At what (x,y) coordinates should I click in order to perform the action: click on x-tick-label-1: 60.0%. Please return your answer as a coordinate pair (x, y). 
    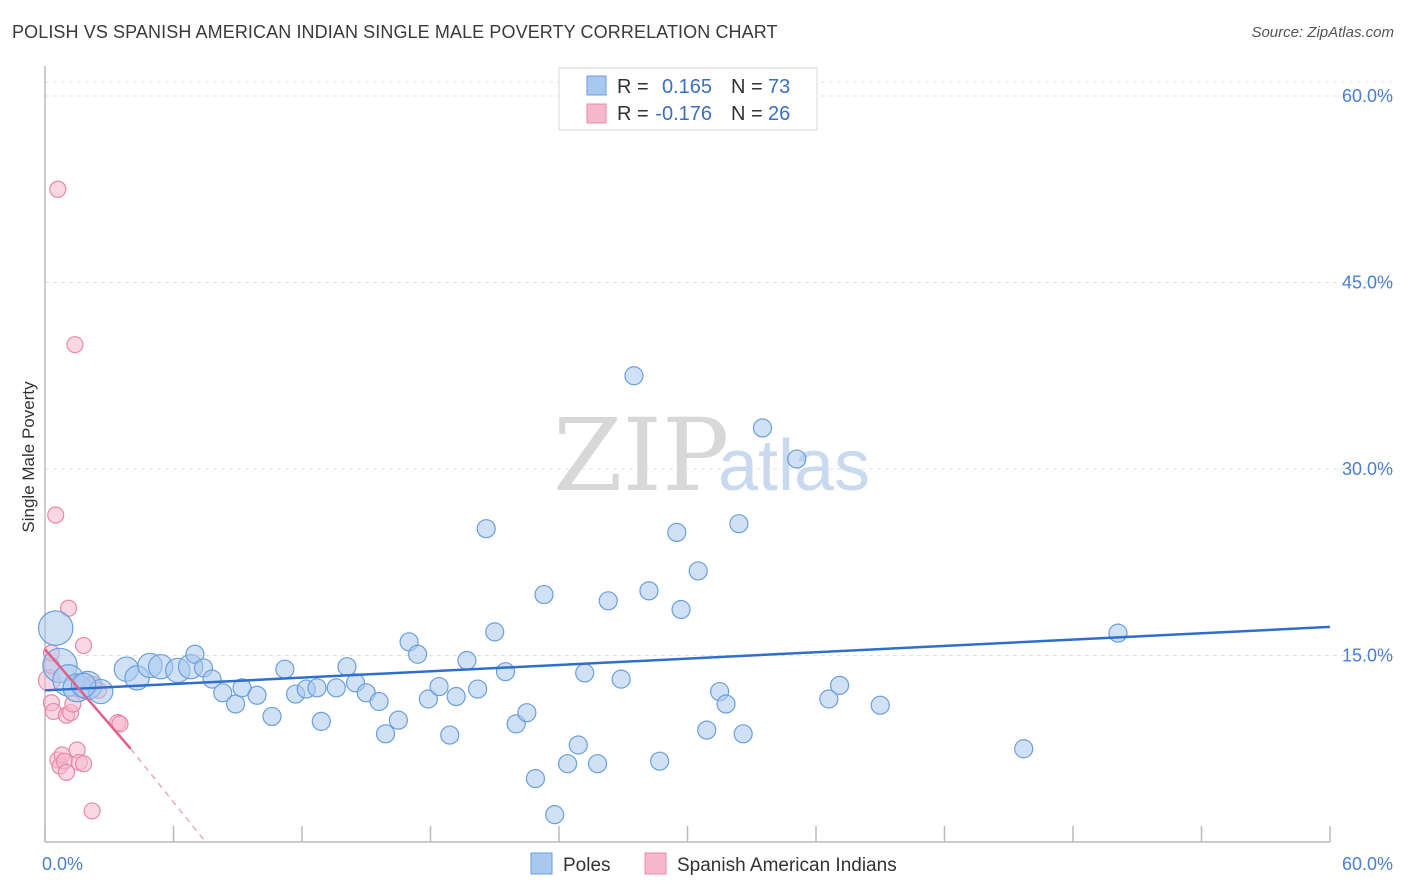
    Looking at the image, I should click on (1367, 864).